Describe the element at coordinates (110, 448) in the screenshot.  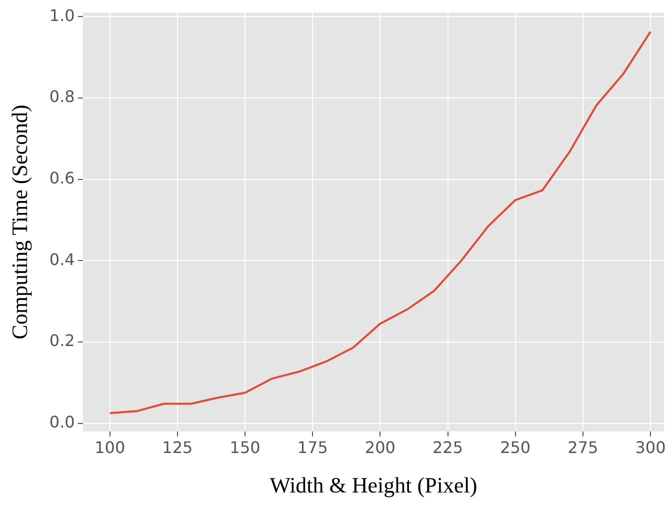
I see `x-tick-label: 100` at that location.